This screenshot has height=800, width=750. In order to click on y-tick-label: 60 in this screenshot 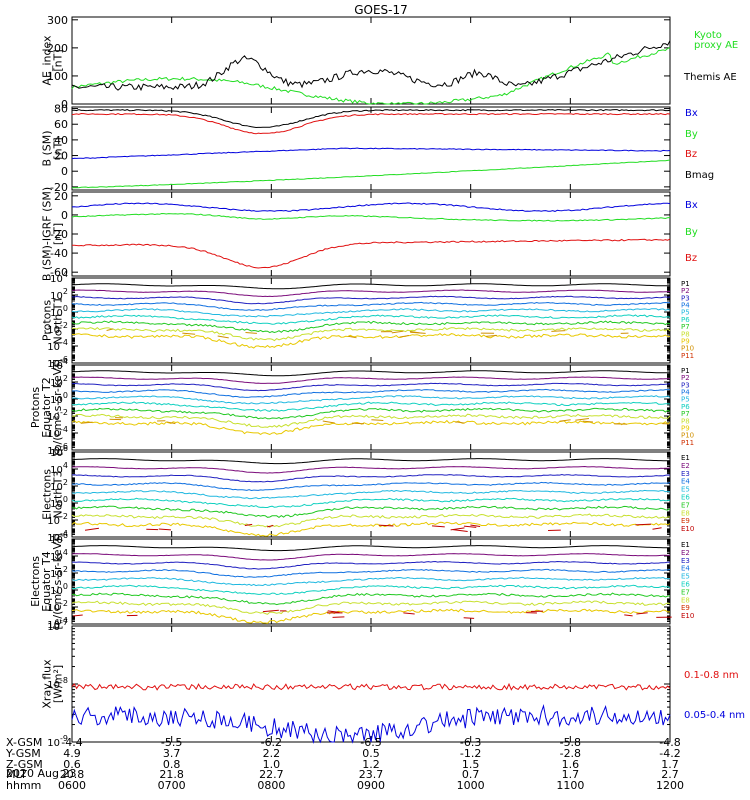, I will do `click(61, 124)`.